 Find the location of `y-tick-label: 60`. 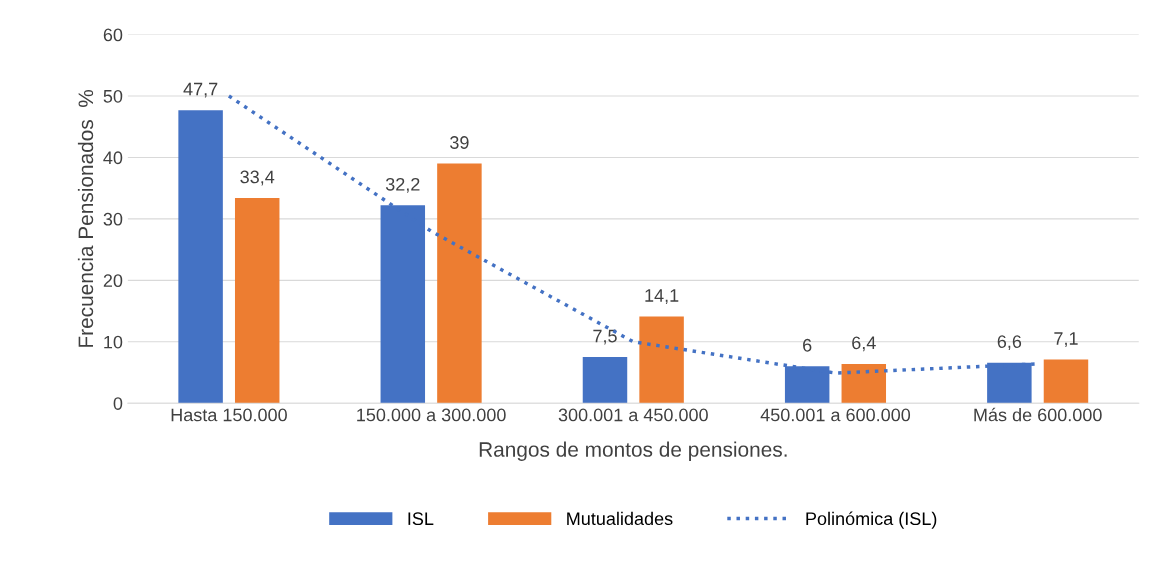

y-tick-label: 60 is located at coordinates (113, 35).